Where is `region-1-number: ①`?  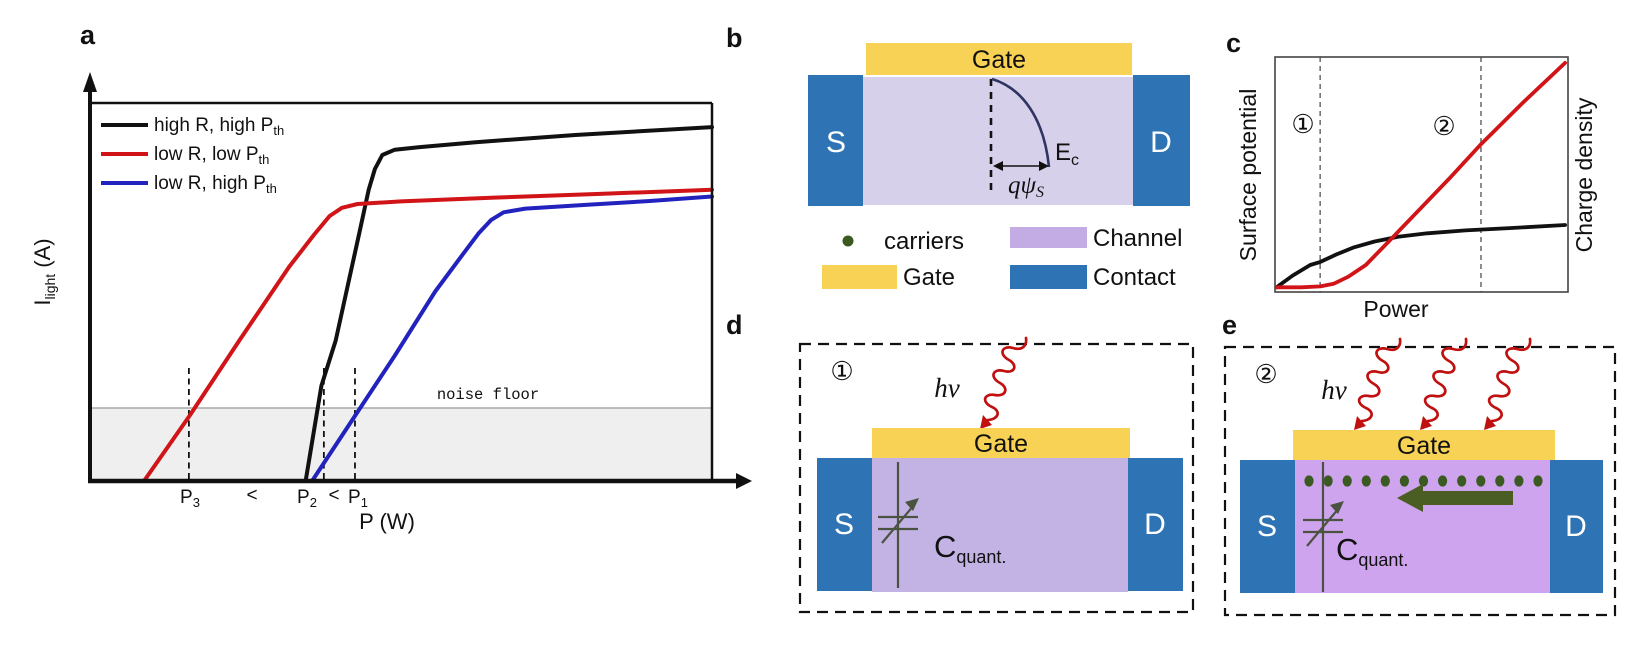 region-1-number: ① is located at coordinates (1302, 124).